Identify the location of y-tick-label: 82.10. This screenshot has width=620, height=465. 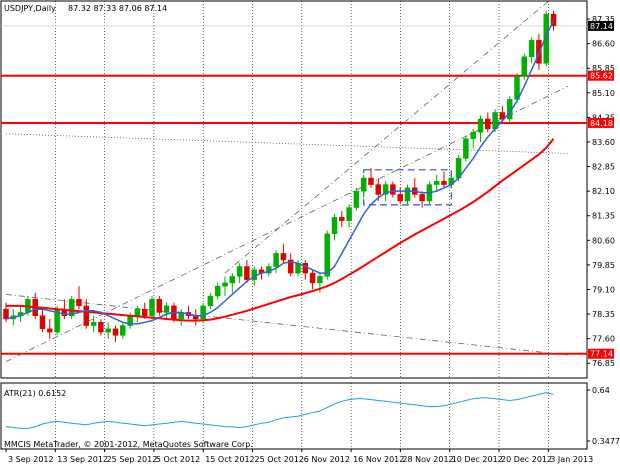
(603, 191).